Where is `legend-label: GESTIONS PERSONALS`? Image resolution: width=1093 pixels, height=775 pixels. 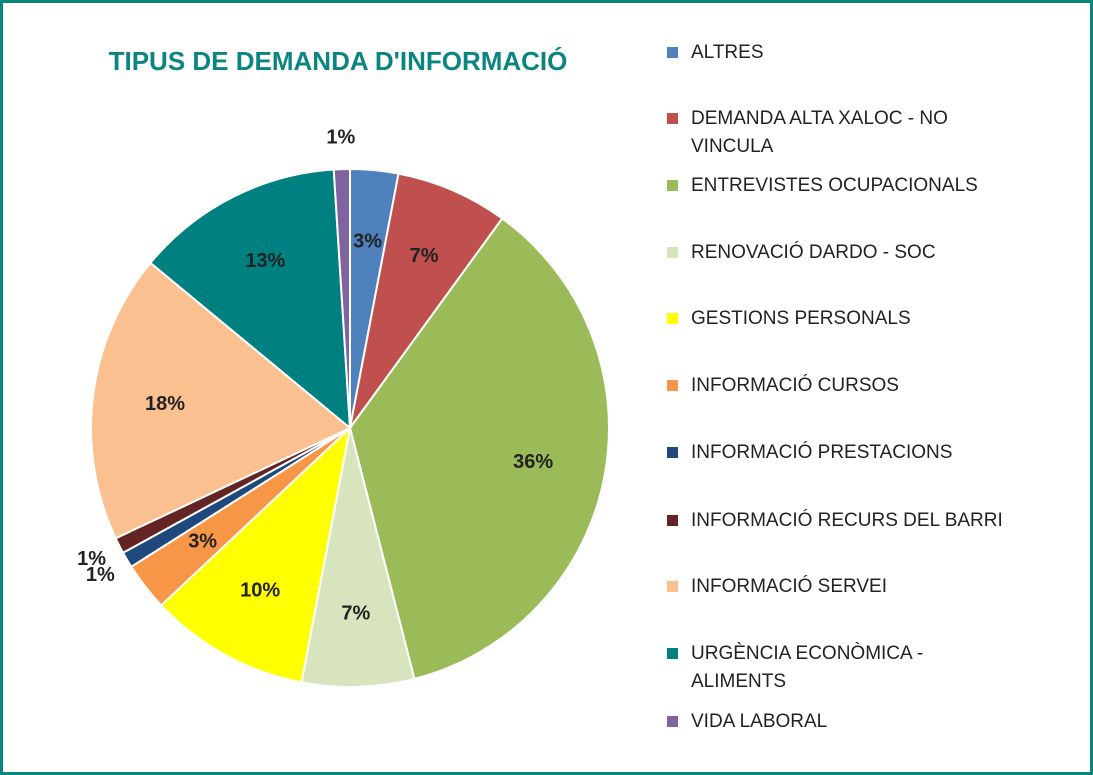
legend-label: GESTIONS PERSONALS is located at coordinates (801, 318).